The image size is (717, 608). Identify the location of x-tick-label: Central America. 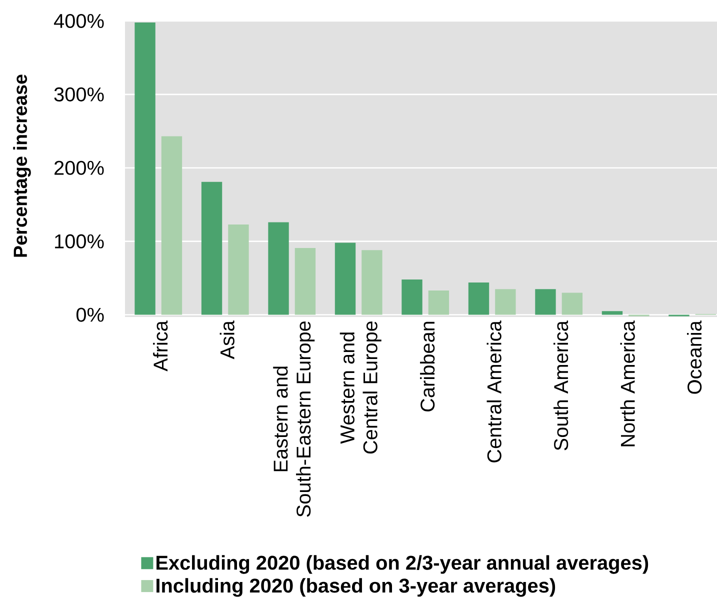
(494, 391).